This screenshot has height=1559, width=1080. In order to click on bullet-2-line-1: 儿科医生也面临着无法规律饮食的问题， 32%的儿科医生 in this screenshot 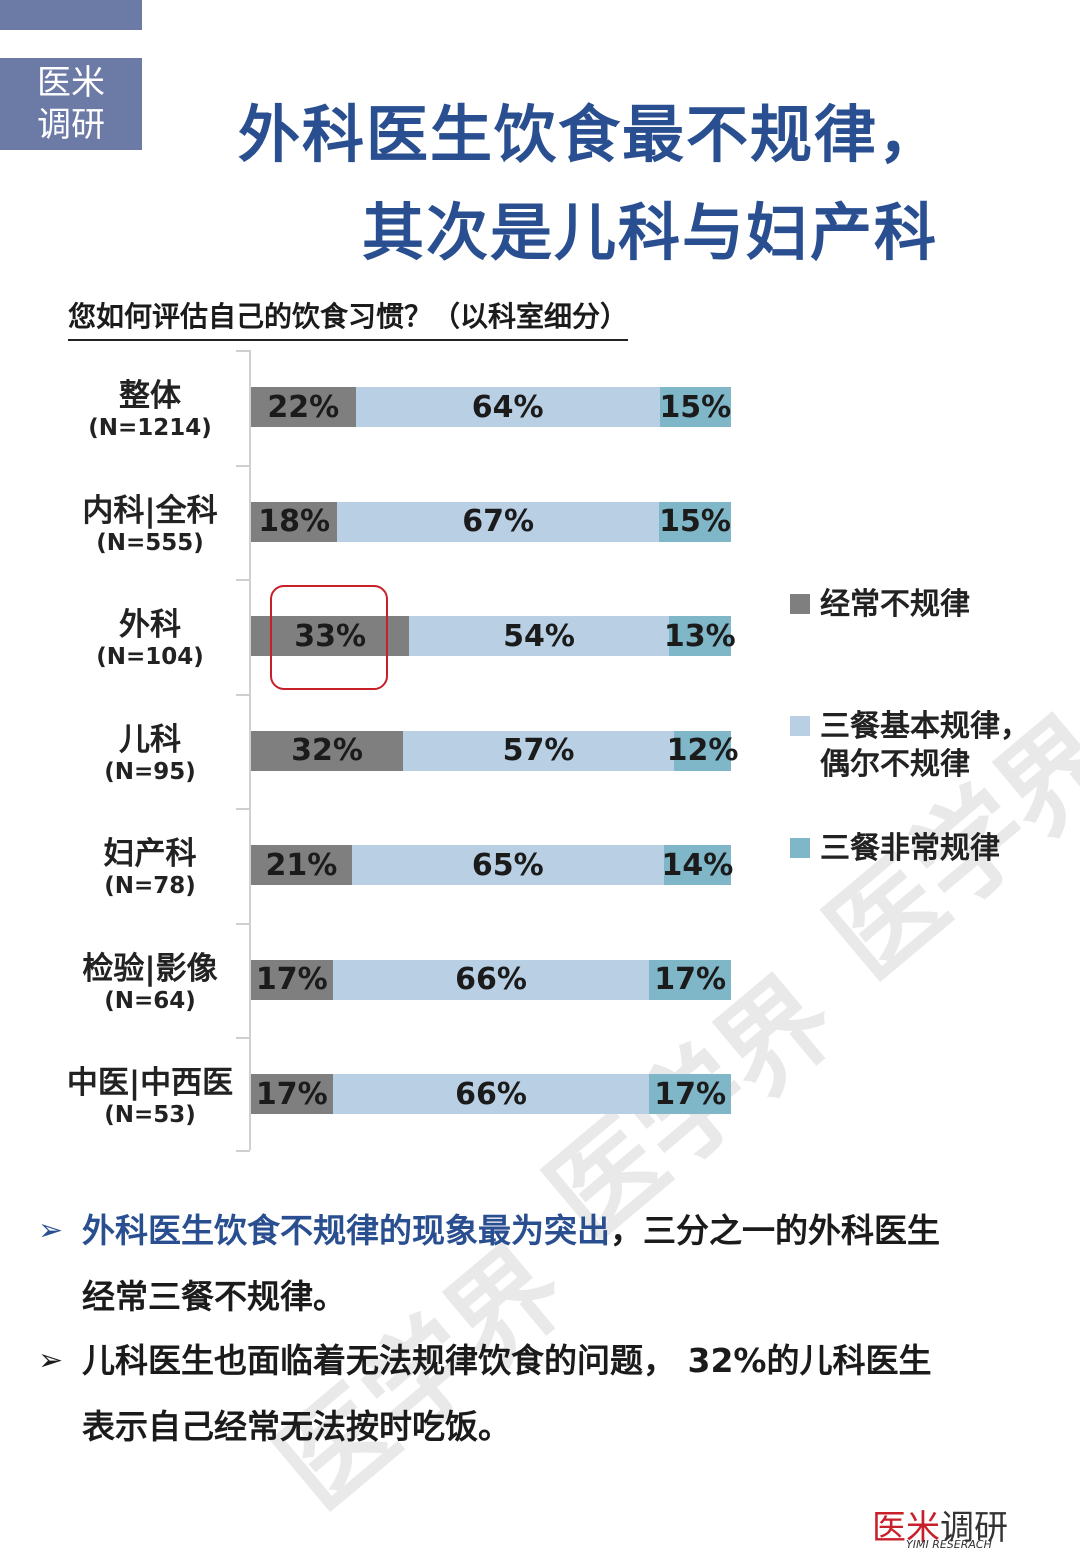, I will do `click(507, 1360)`.